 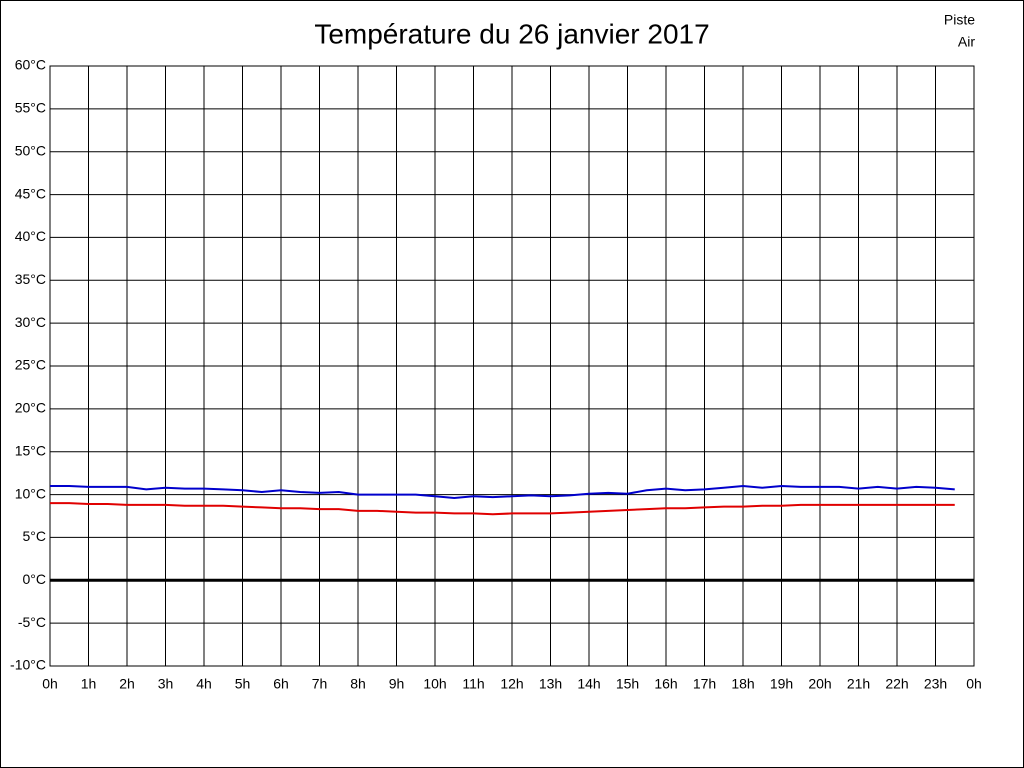 What do you see at coordinates (30, 408) in the screenshot?
I see `y-tick-label: 20°C` at bounding box center [30, 408].